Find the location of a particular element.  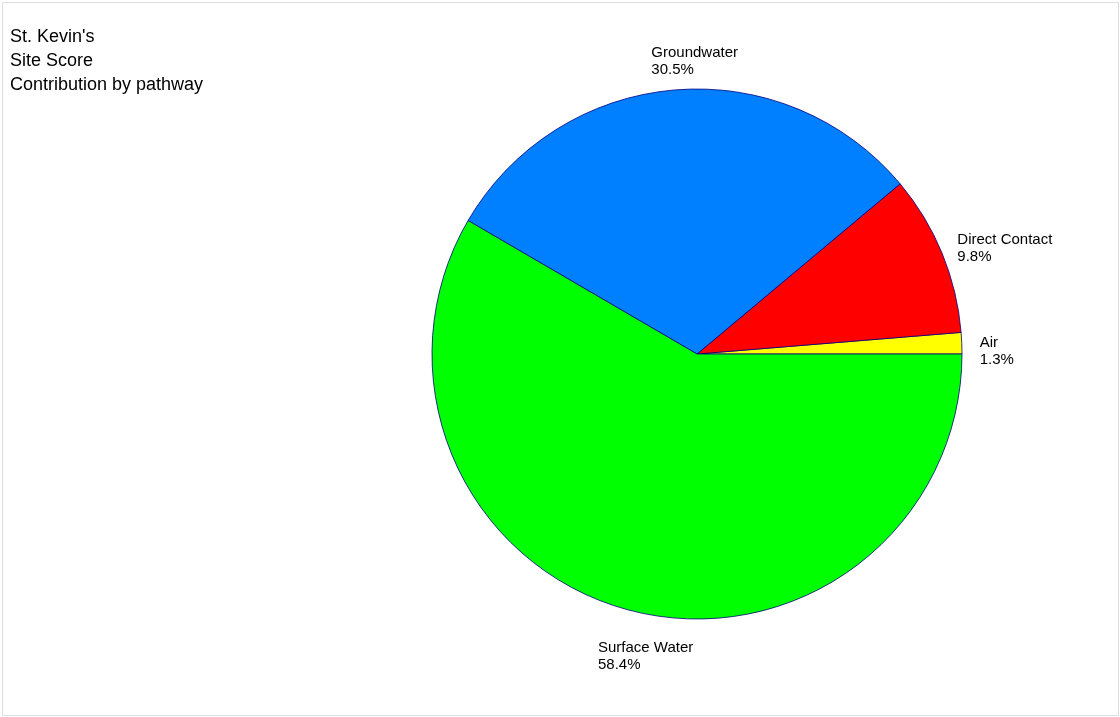

data-label: 58.4% is located at coordinates (619, 663).